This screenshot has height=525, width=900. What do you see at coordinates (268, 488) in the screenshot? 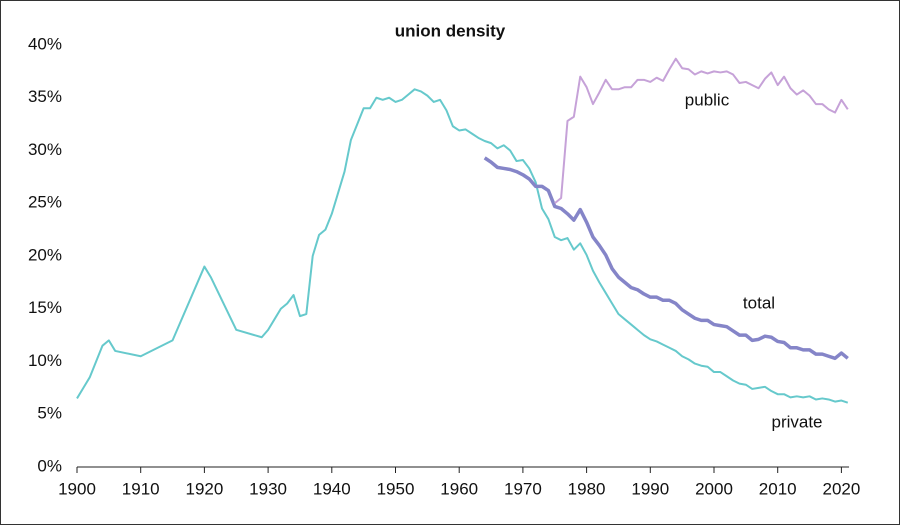
I see `x-tick-label: 1930` at bounding box center [268, 488].